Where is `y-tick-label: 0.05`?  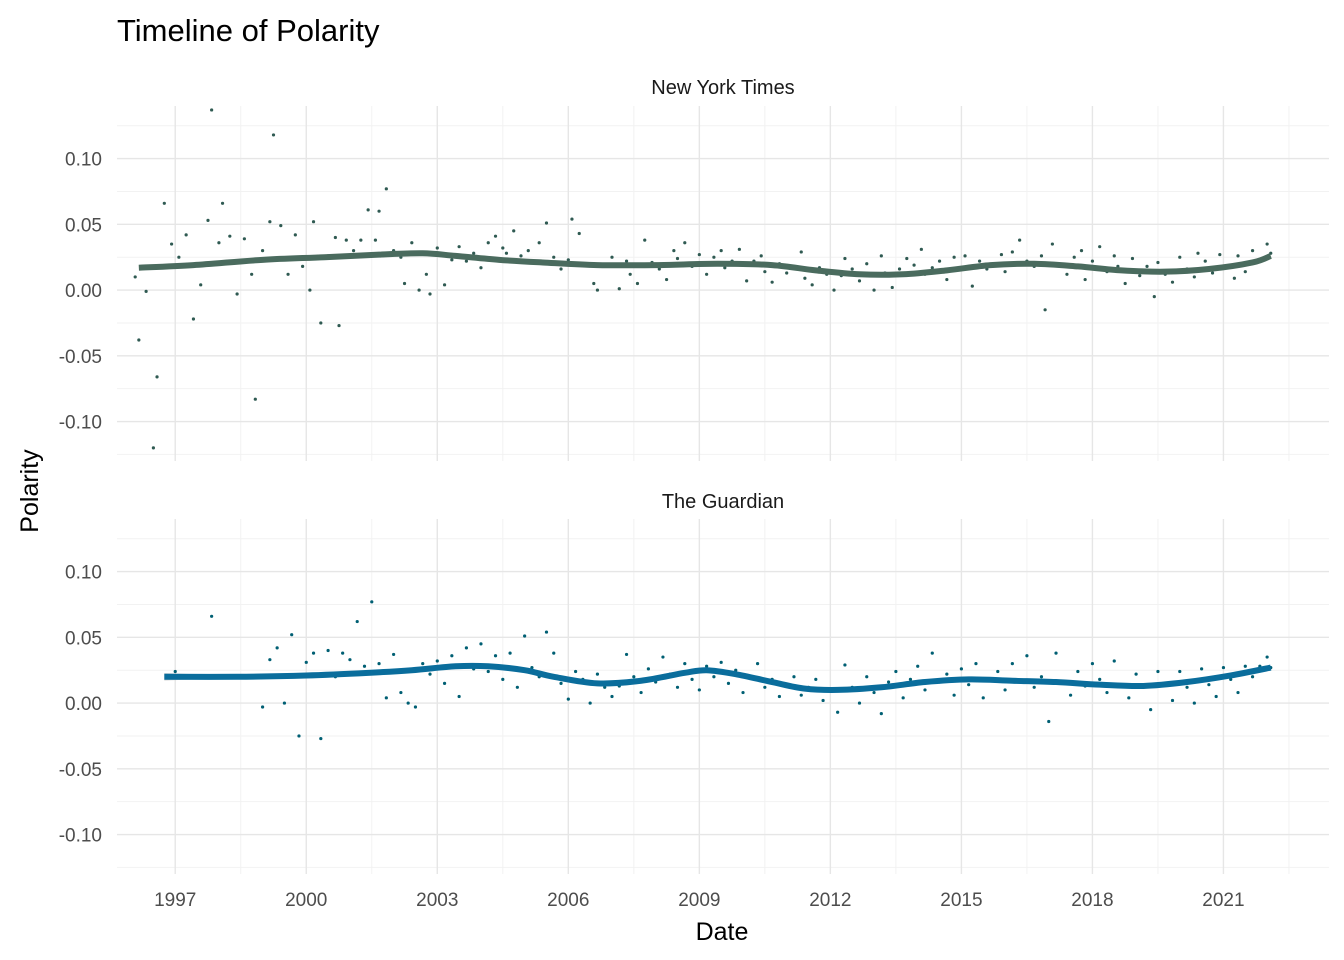 y-tick-label: 0.05 is located at coordinates (83, 225).